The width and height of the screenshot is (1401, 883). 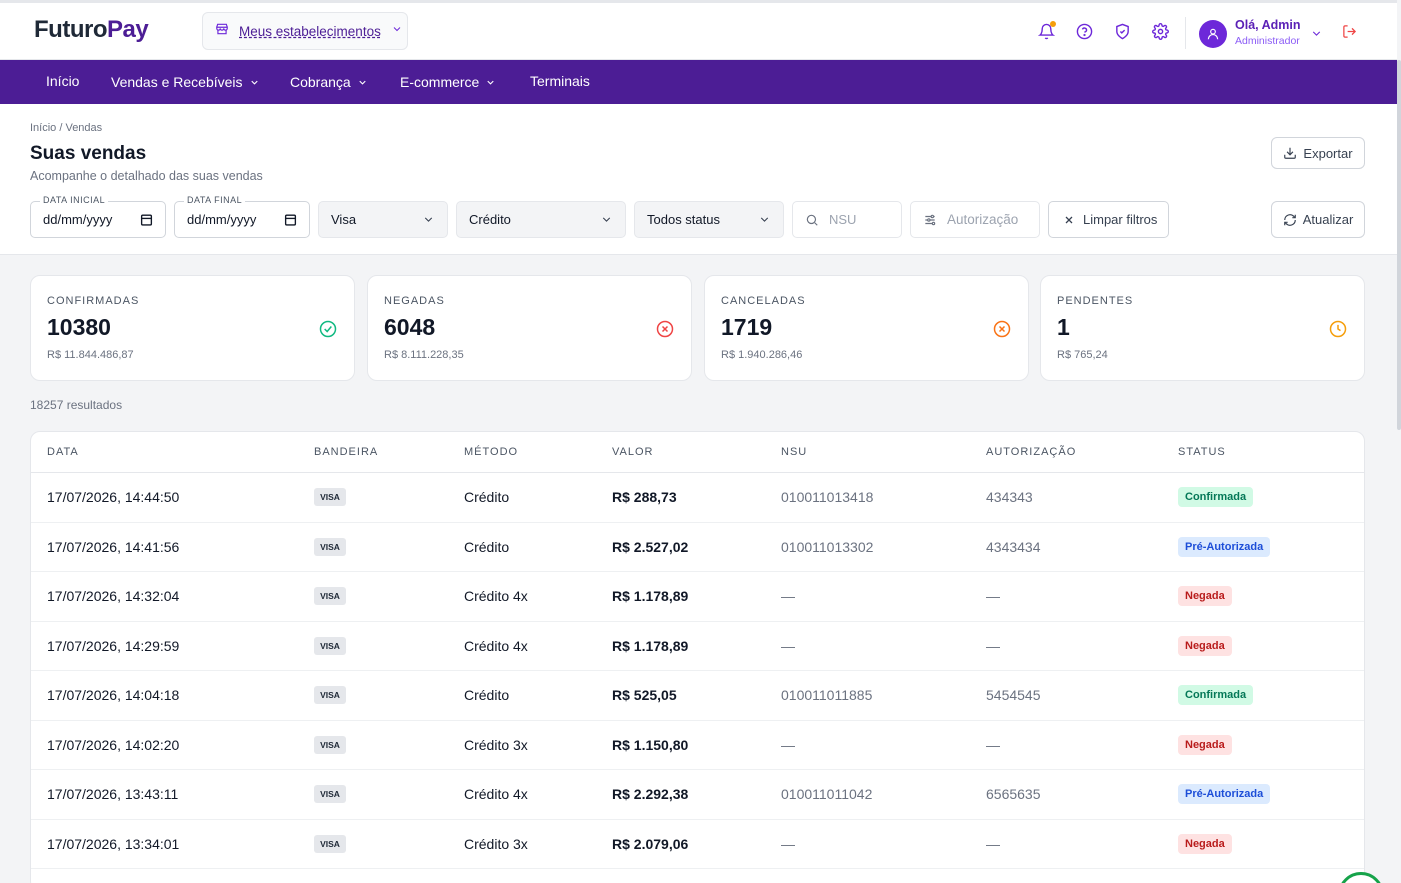 I want to click on card-amount: R$ 11.844.486,87, so click(x=90, y=355).